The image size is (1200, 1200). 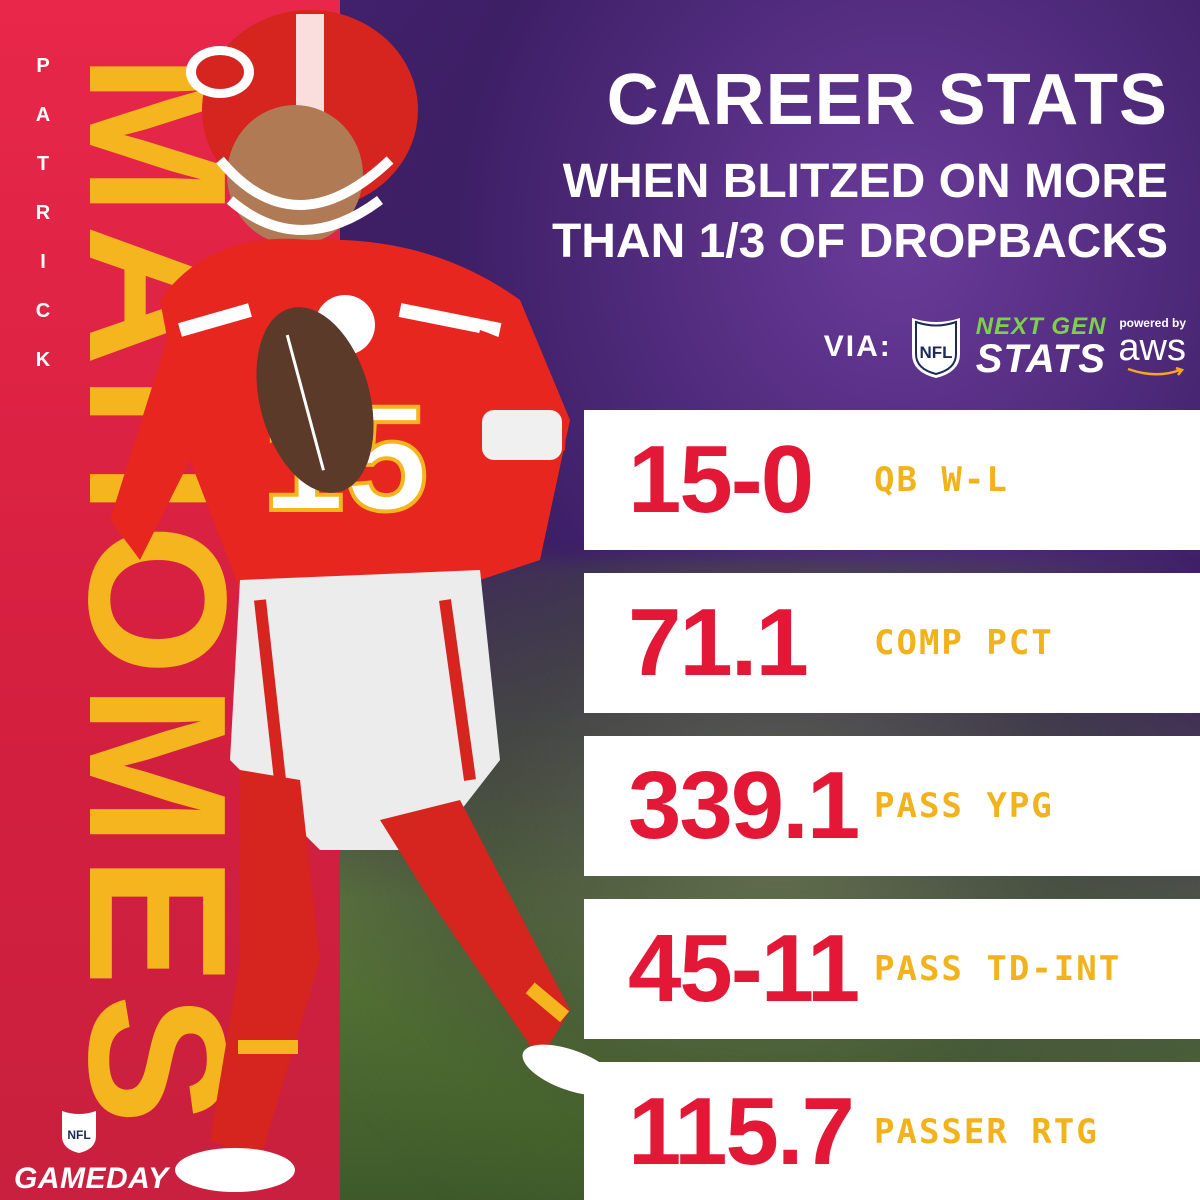 What do you see at coordinates (220, 72) in the screenshot?
I see `helmet-logo-inner` at bounding box center [220, 72].